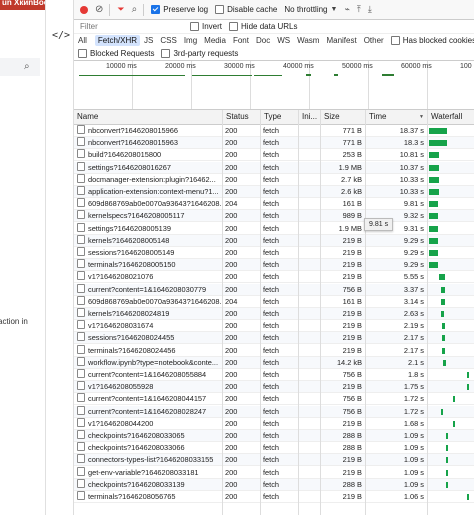 Image resolution: width=474 pixels, height=515 pixels. Describe the element at coordinates (240, 40) in the screenshot. I see `type-filter-font: Font` at that location.